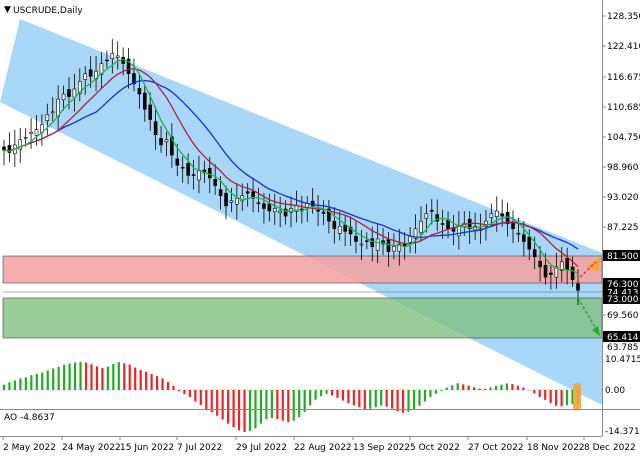  Describe the element at coordinates (622, 432) in the screenshot. I see `ao-tick: -14.3716` at that location.